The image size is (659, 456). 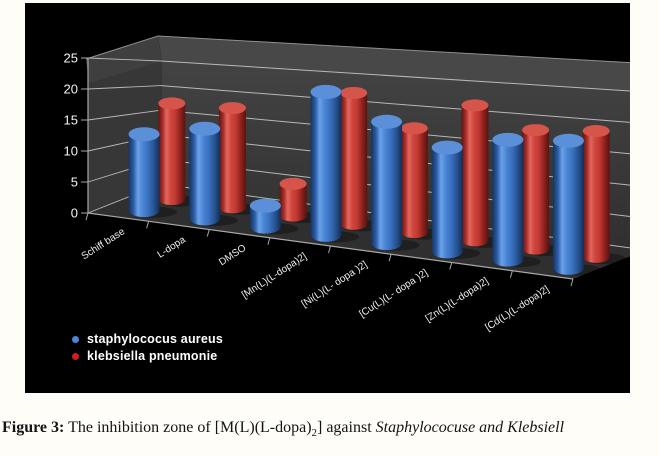 I want to click on caption-text-after-sub: ] against, so click(x=346, y=427).